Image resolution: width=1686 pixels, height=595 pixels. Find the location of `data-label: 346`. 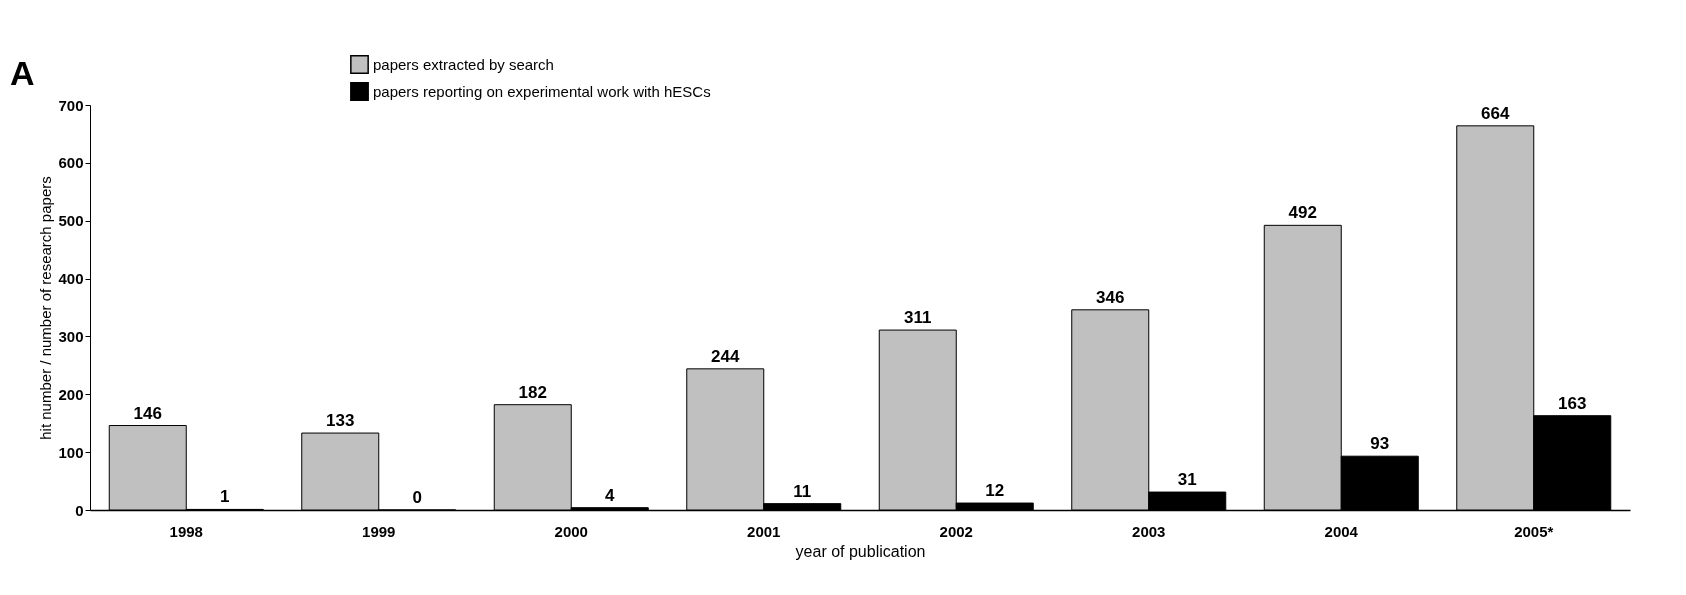

data-label: 346 is located at coordinates (1110, 297).